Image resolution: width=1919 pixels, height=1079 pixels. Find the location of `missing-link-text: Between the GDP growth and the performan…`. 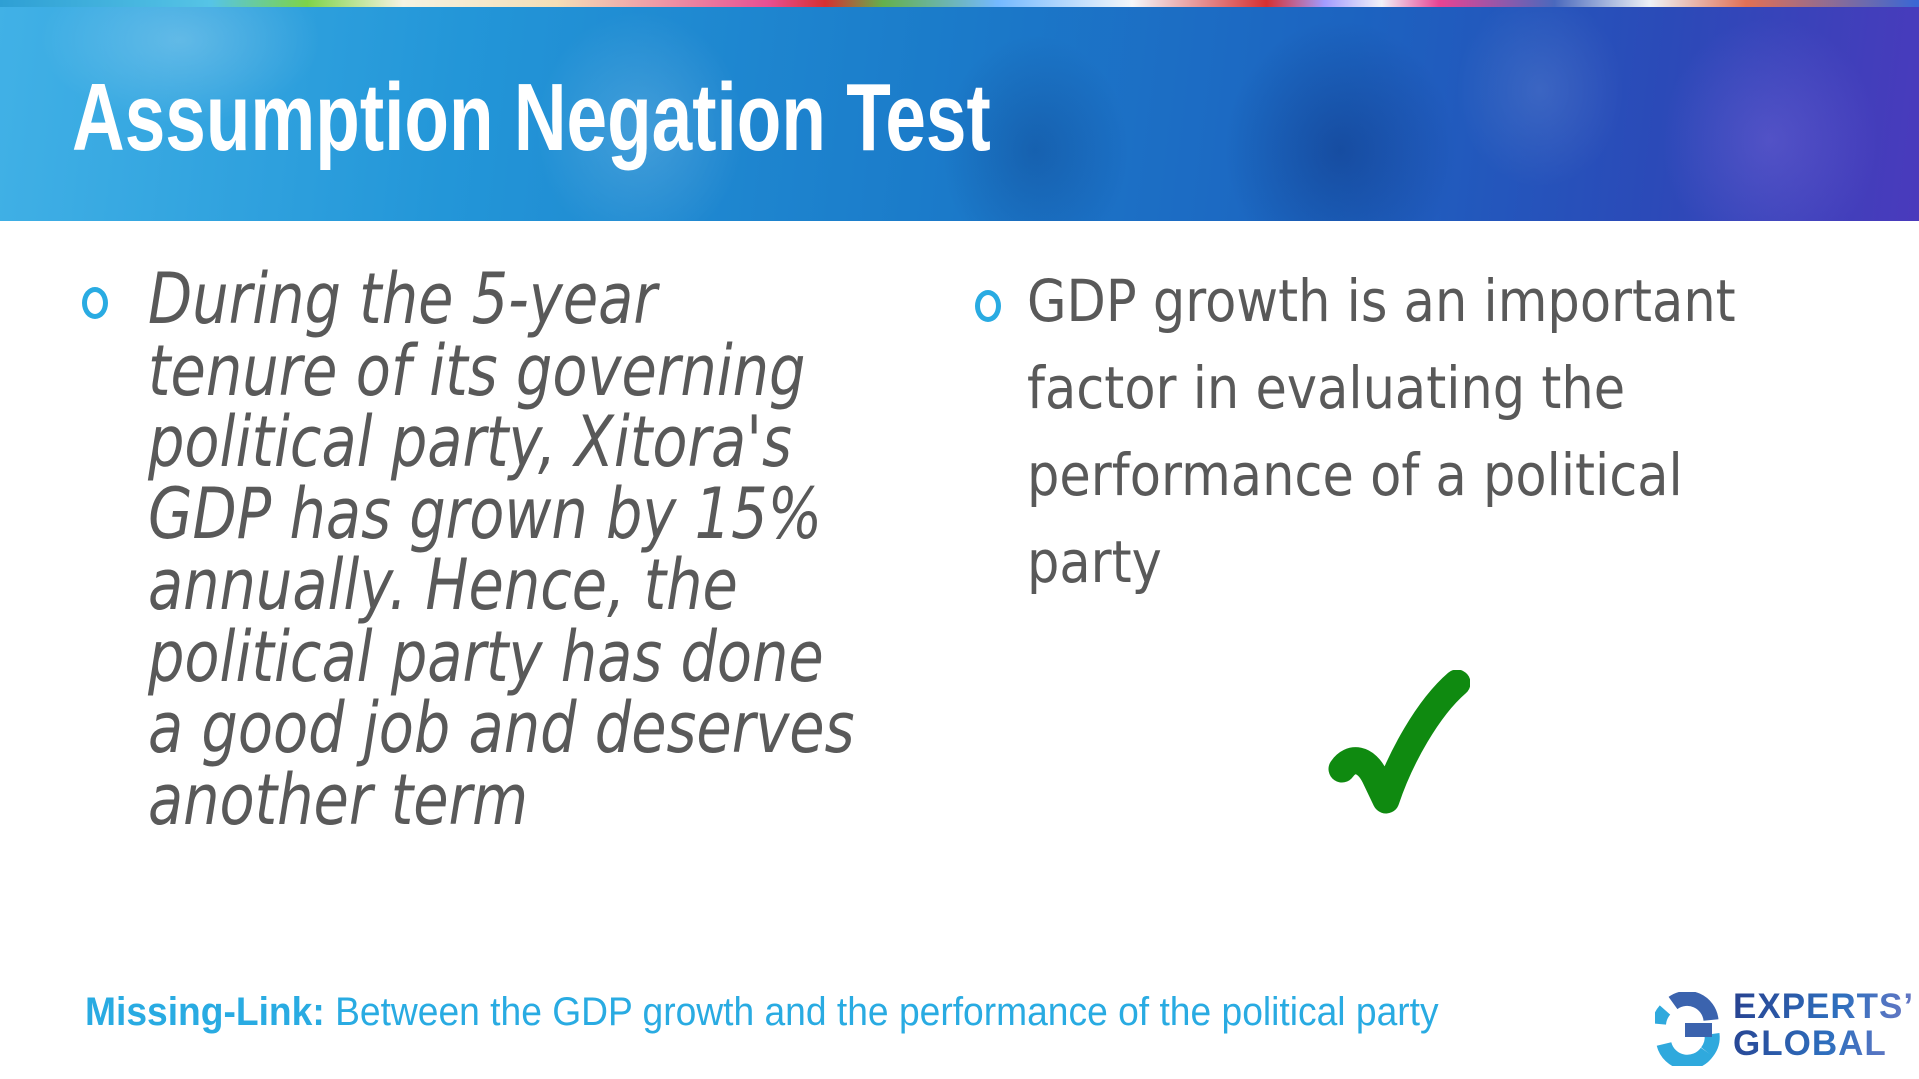

missing-link-text: Between the GDP growth and the performan… is located at coordinates (881, 1012).